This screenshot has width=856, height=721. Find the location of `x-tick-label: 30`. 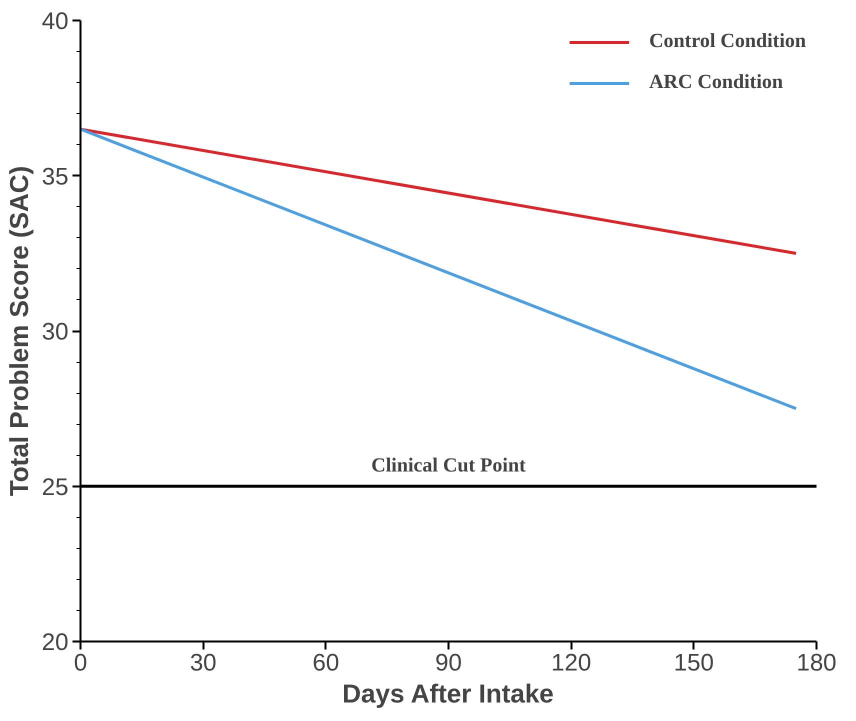

x-tick-label: 30 is located at coordinates (203, 663).